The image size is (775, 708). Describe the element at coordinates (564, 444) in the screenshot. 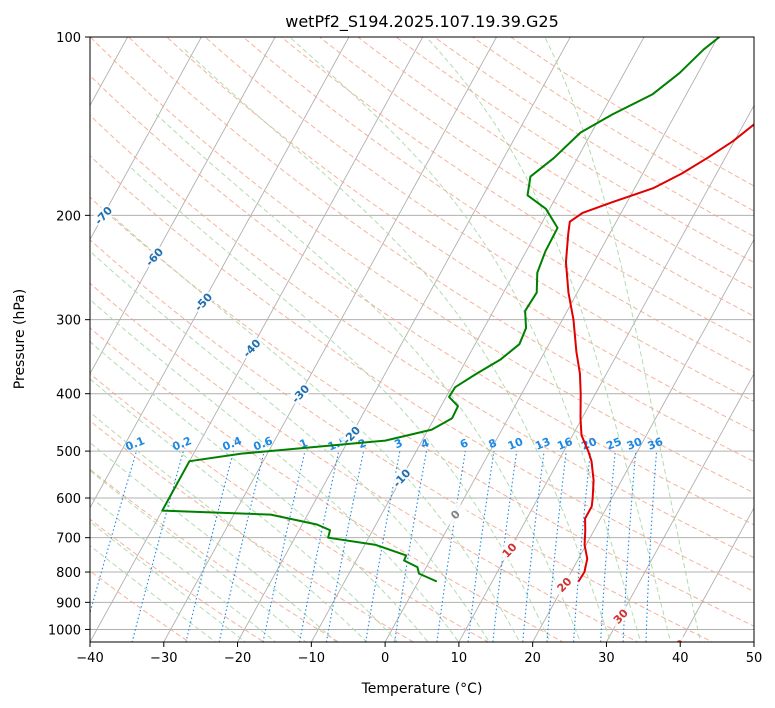

I see `mixing-ratio-label: 16` at that location.